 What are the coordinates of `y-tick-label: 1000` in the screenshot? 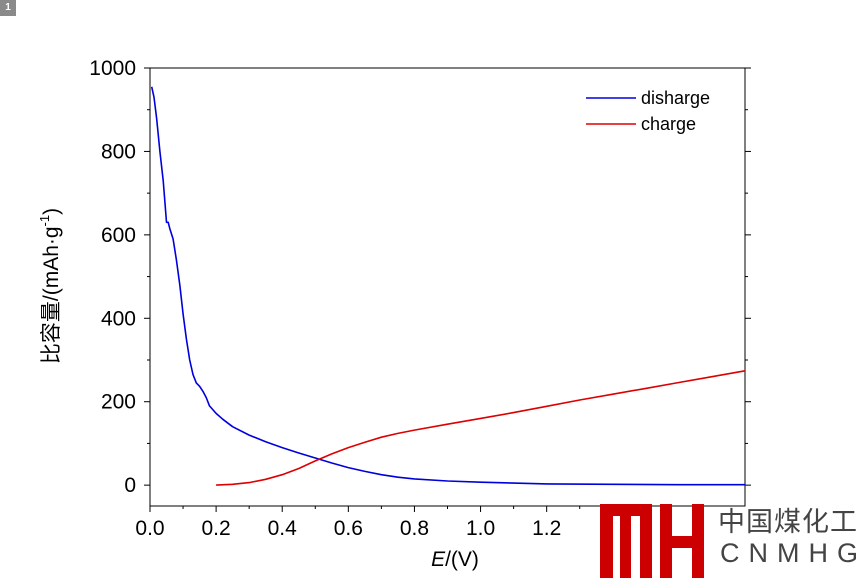 It's located at (112, 68).